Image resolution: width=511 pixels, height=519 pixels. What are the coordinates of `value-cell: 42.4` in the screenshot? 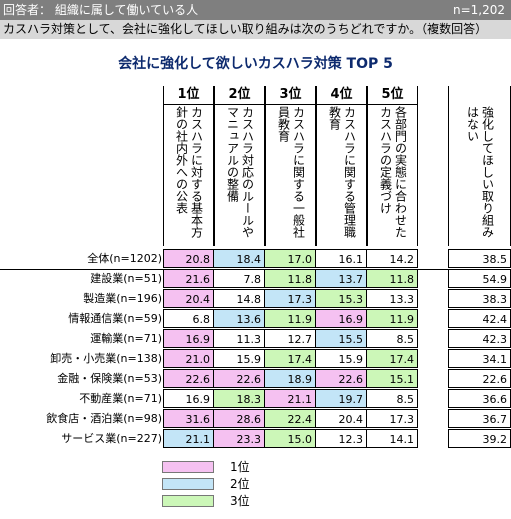 It's located at (479, 318).